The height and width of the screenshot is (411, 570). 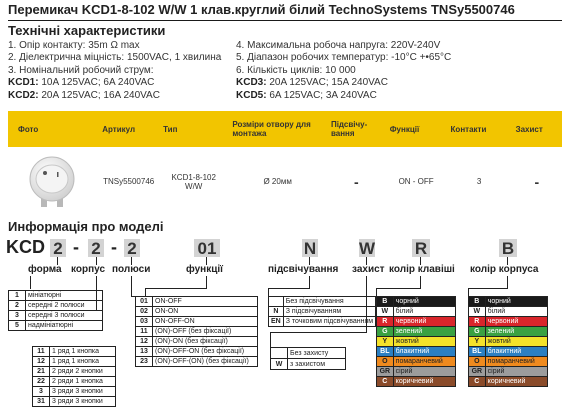 What do you see at coordinates (310, 248) in the screenshot?
I see `code-box-backlight: N` at bounding box center [310, 248].